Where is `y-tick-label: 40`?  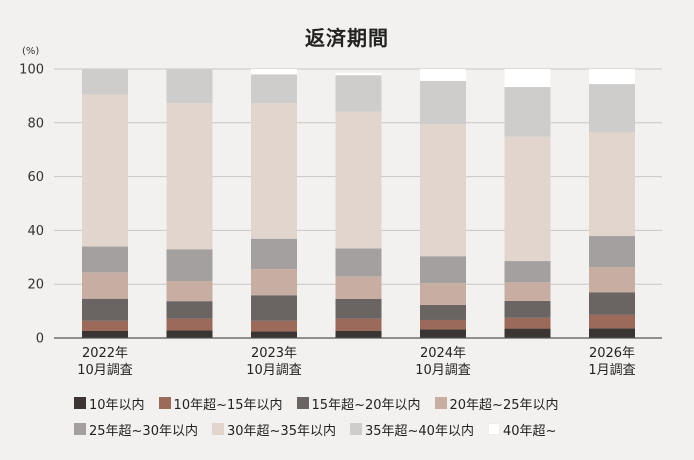
y-tick-label: 40 is located at coordinates (35, 231).